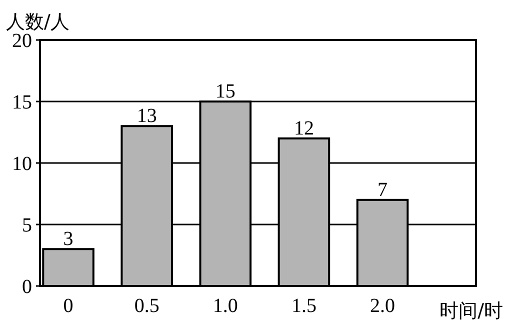  Describe the element at coordinates (225, 91) in the screenshot. I see `data-label: 15` at that location.